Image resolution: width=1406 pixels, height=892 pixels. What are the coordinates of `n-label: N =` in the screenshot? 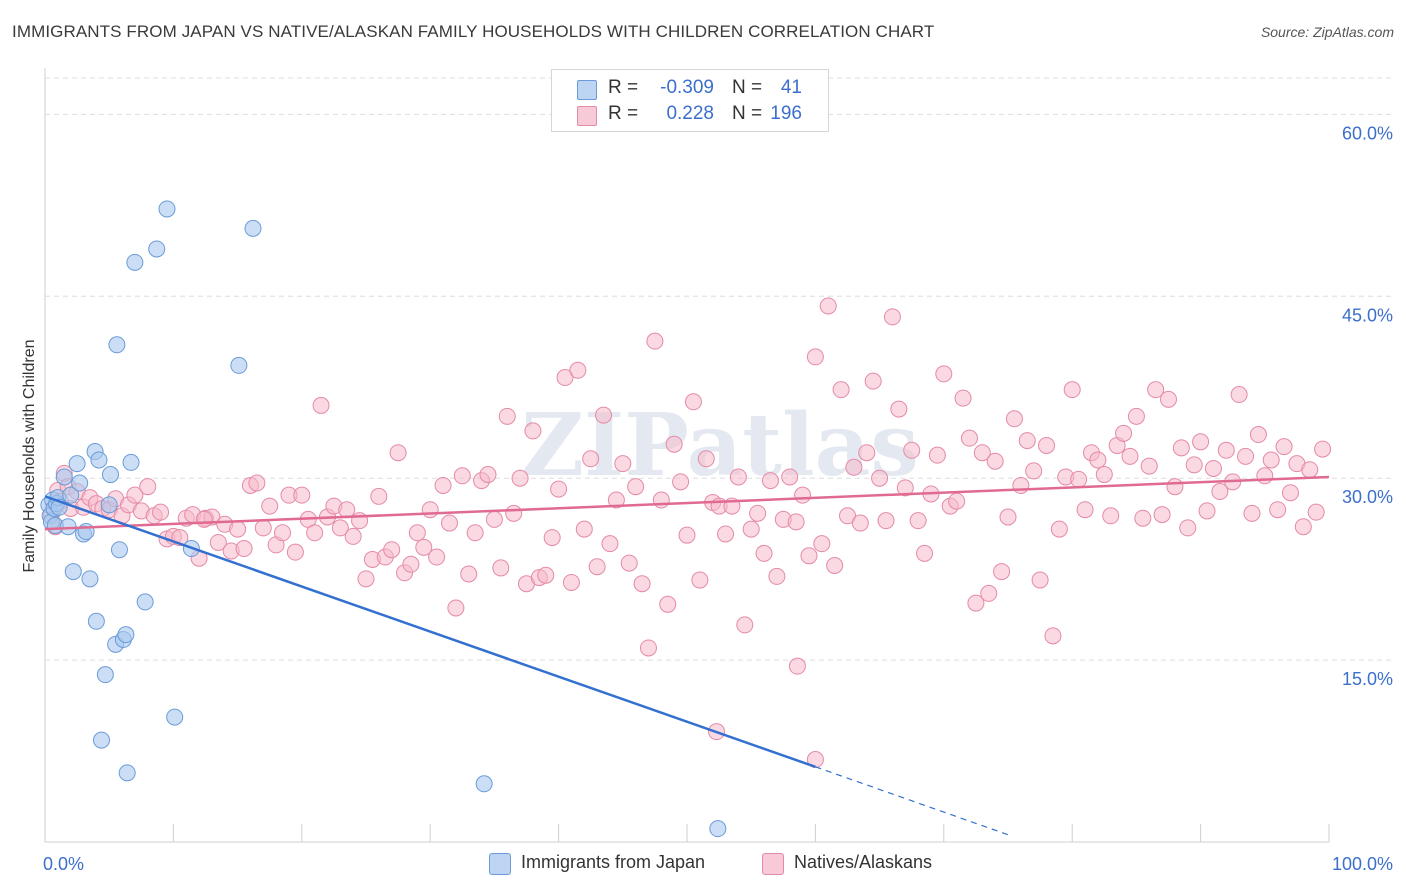 It's located at (747, 113).